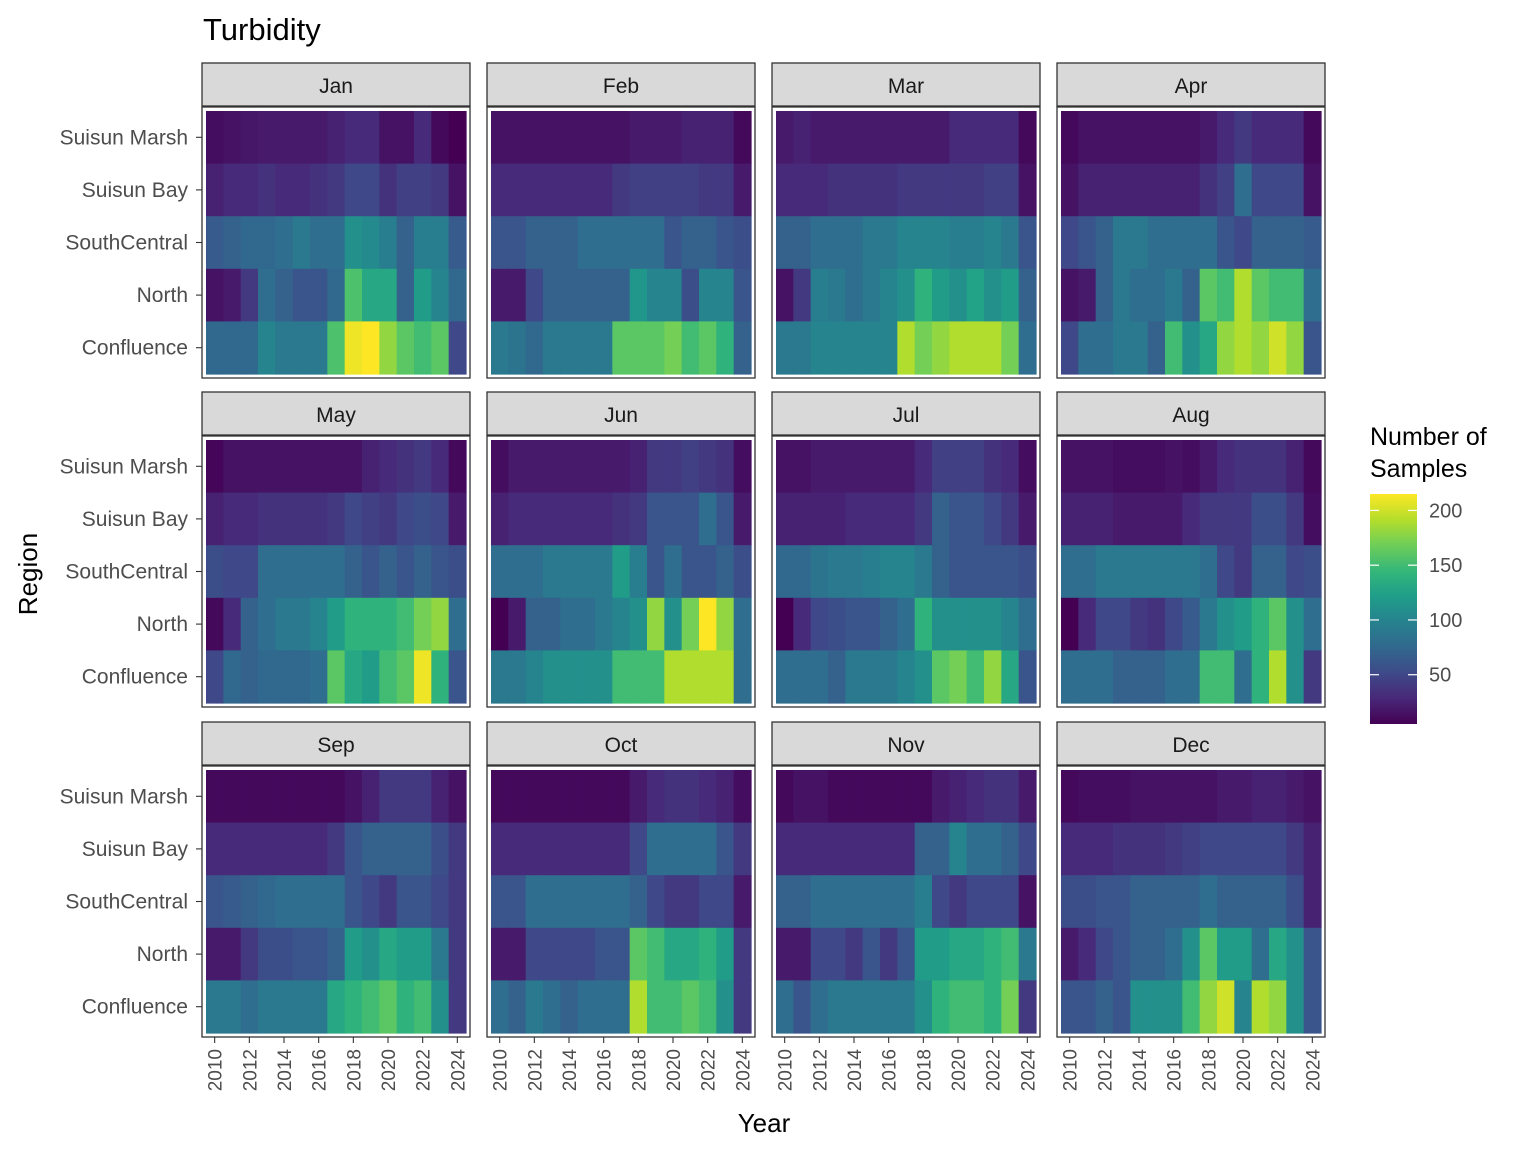  Describe the element at coordinates (1191, 242) in the screenshot. I see `panel-border` at that location.